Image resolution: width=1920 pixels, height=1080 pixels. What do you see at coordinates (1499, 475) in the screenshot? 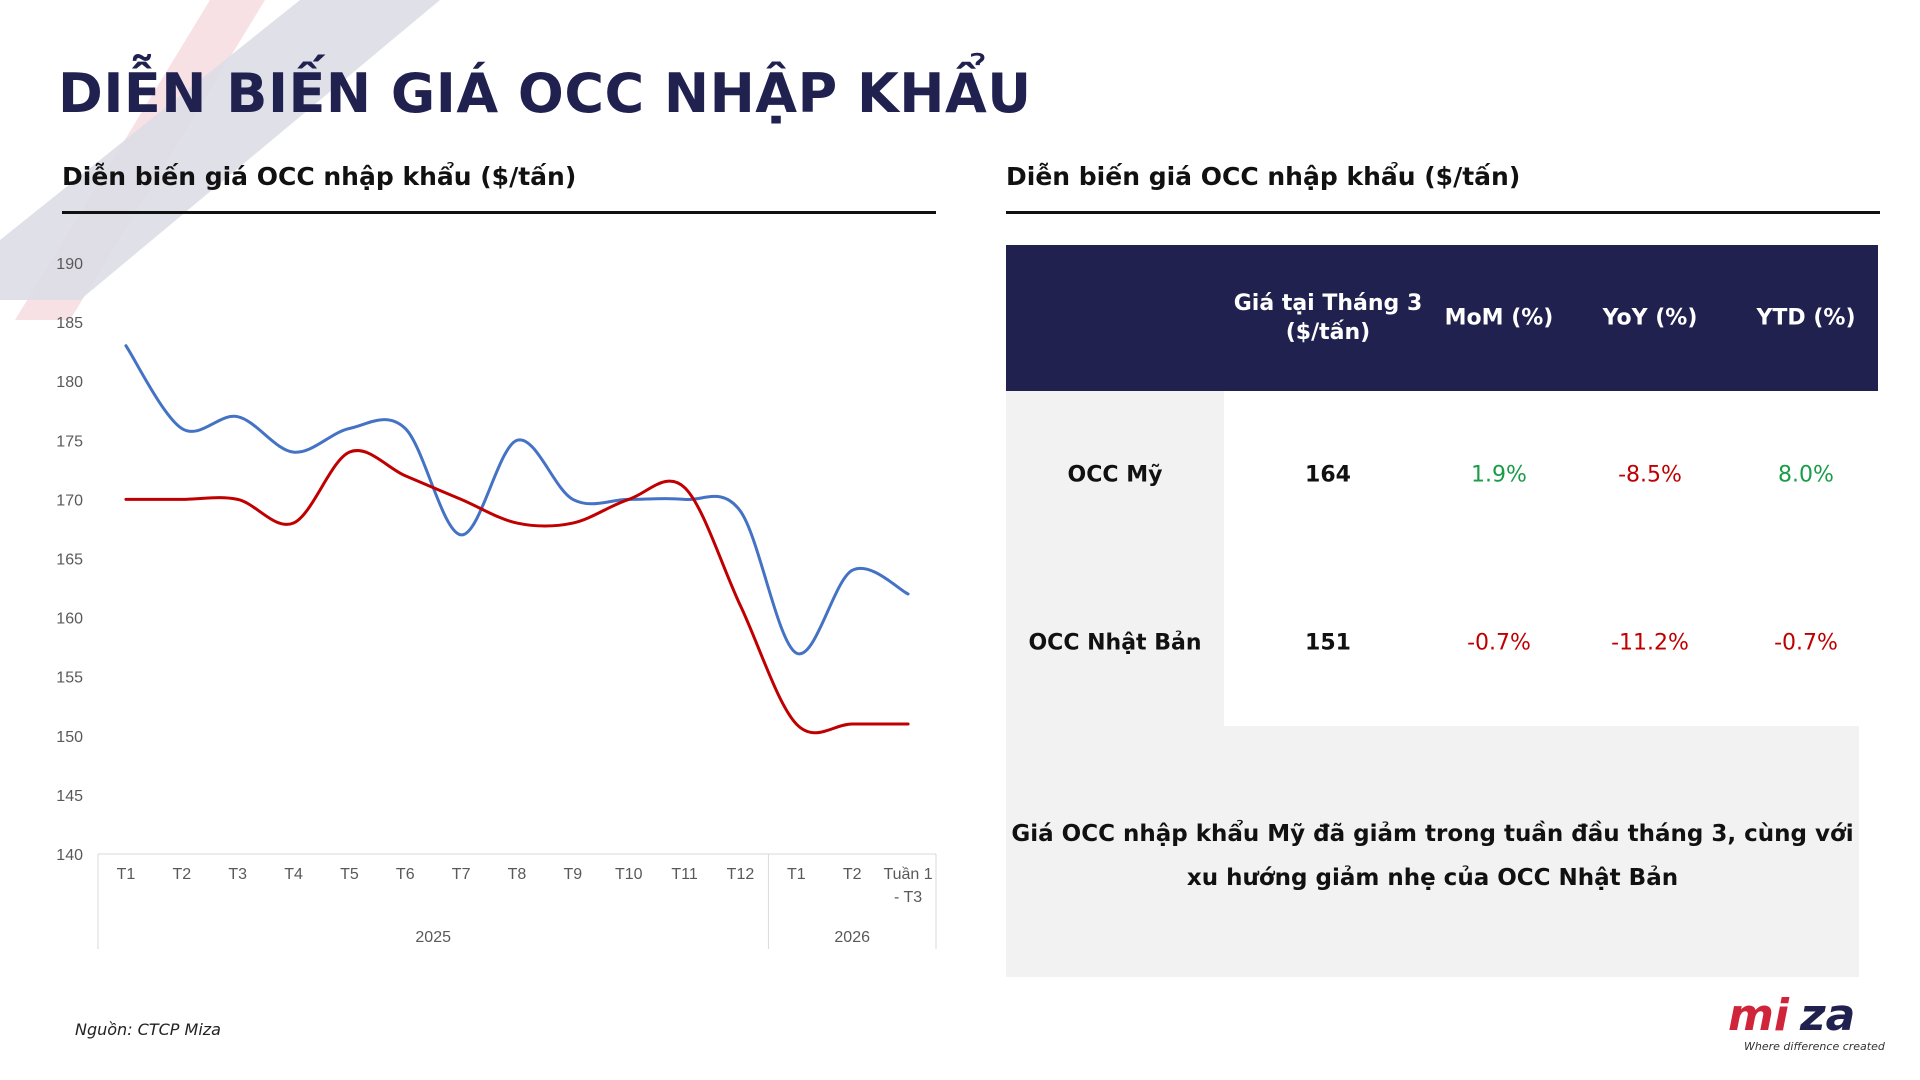
I see `row-mom: 1.9%` at bounding box center [1499, 475].